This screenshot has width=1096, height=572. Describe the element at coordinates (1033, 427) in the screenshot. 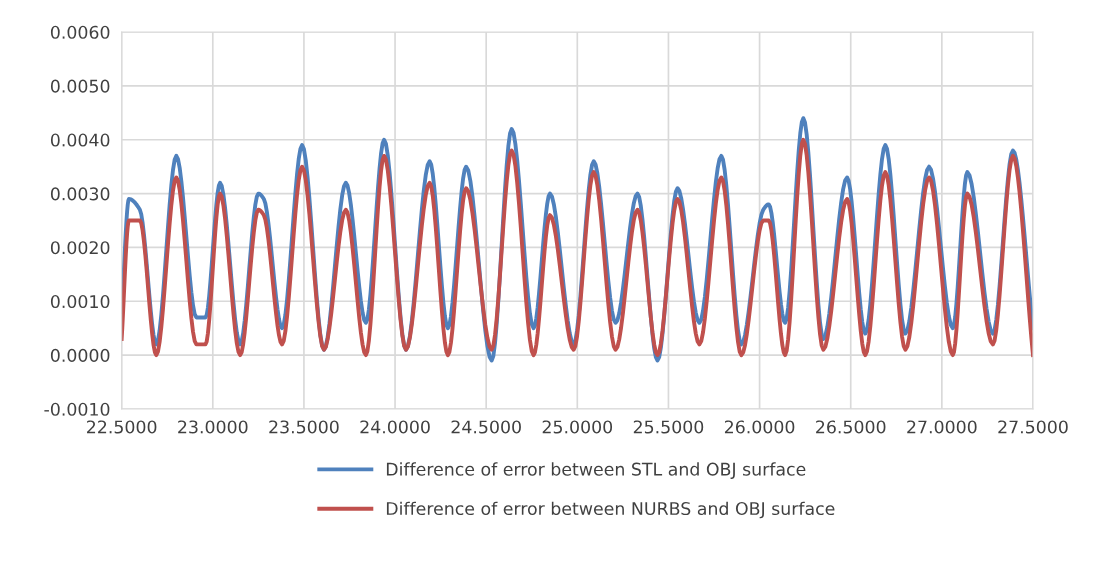

I see `x-tick-label: 27.5000` at that location.